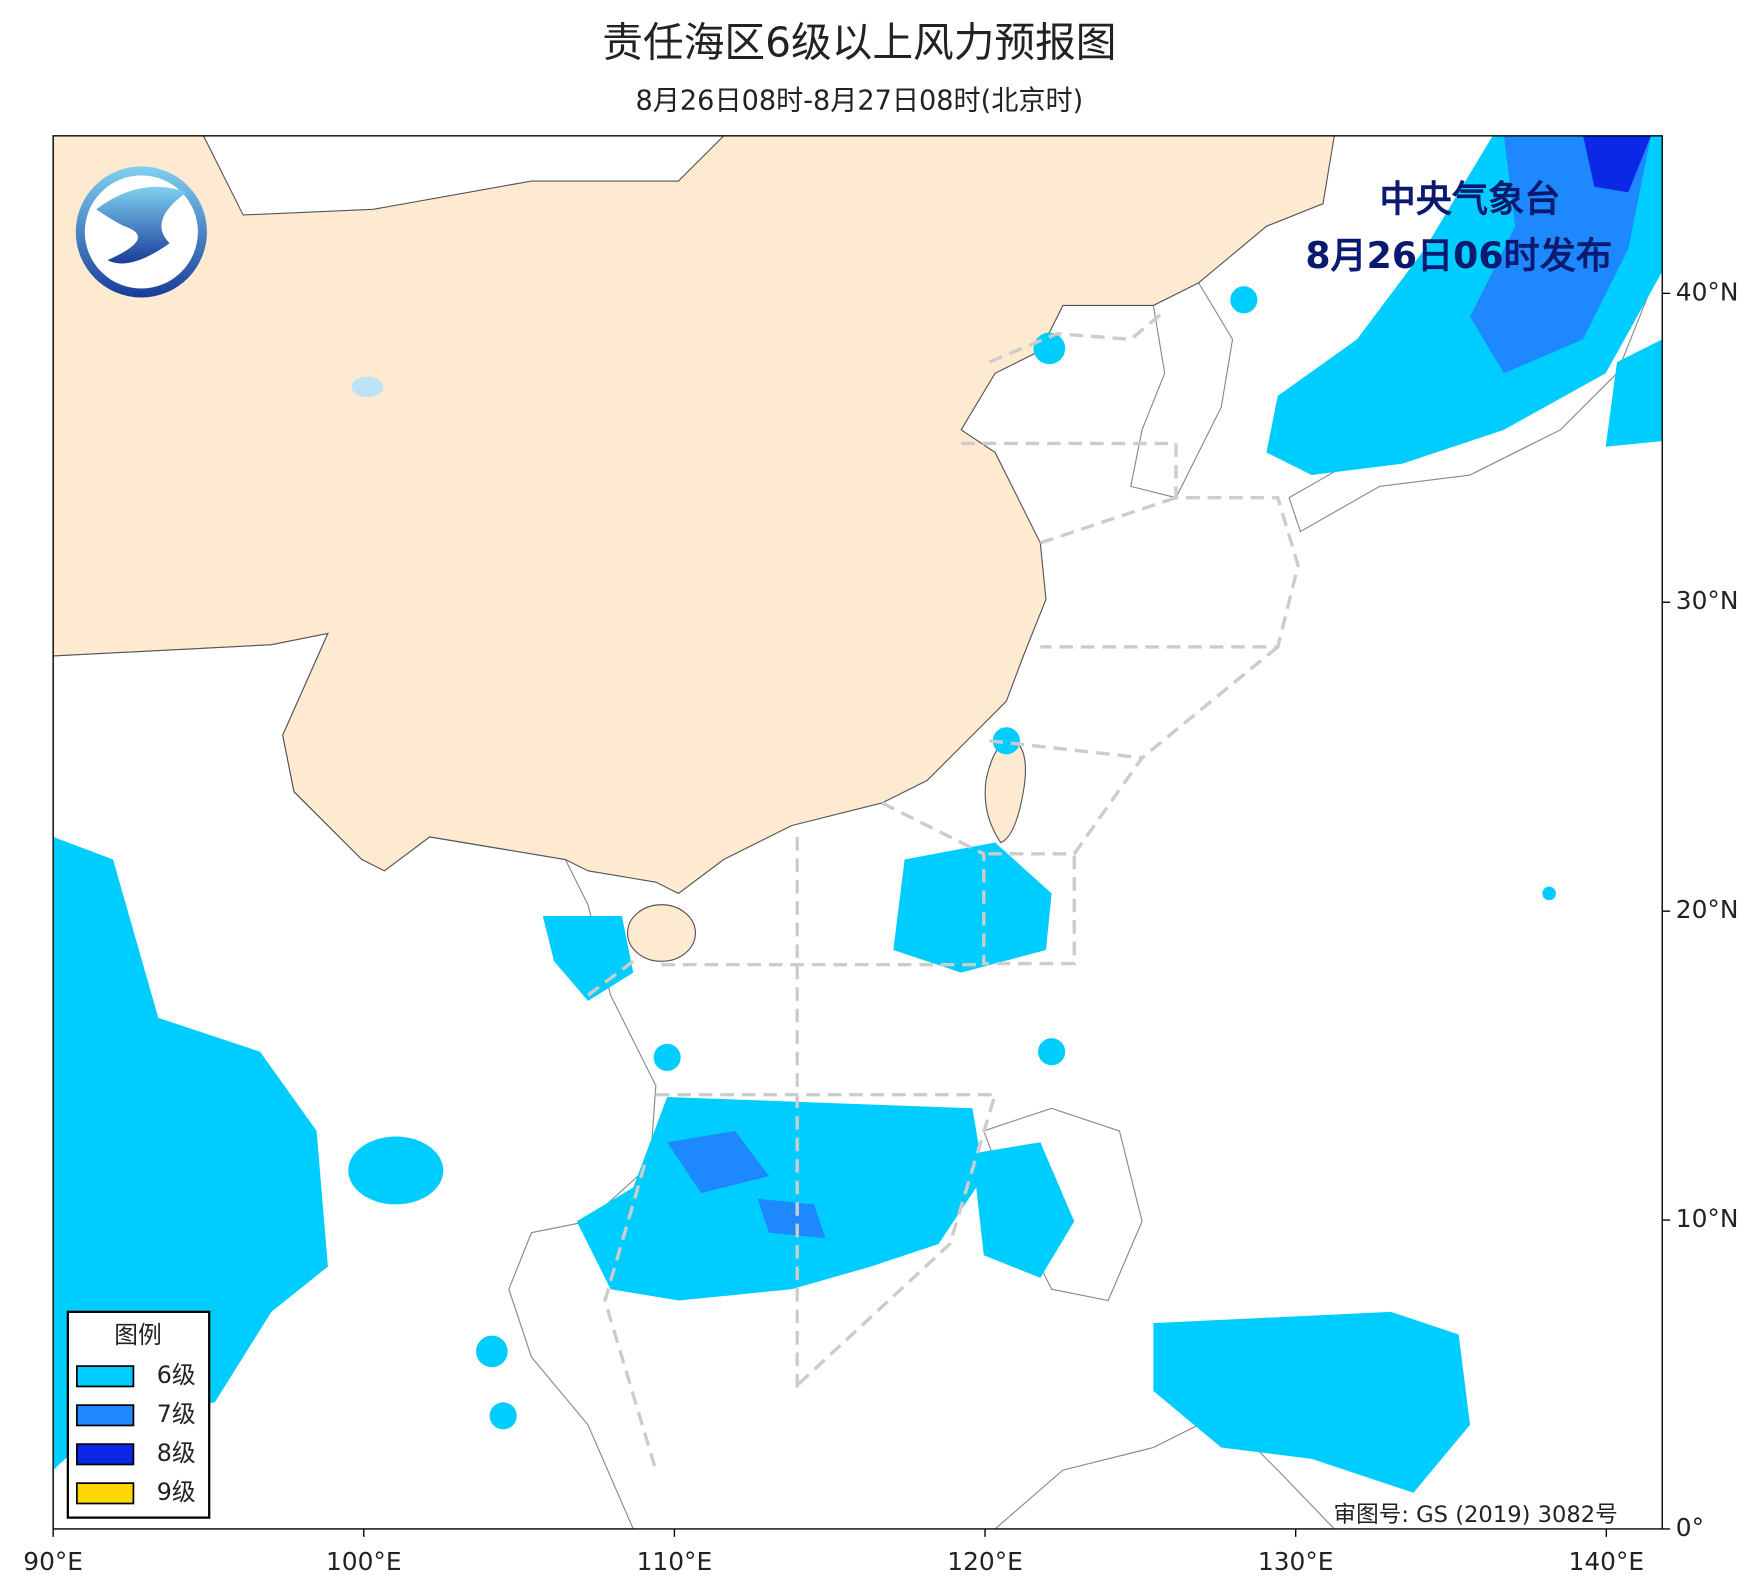 The width and height of the screenshot is (1764, 1589). I want to click on y-tick-label: 40°N, so click(1707, 291).